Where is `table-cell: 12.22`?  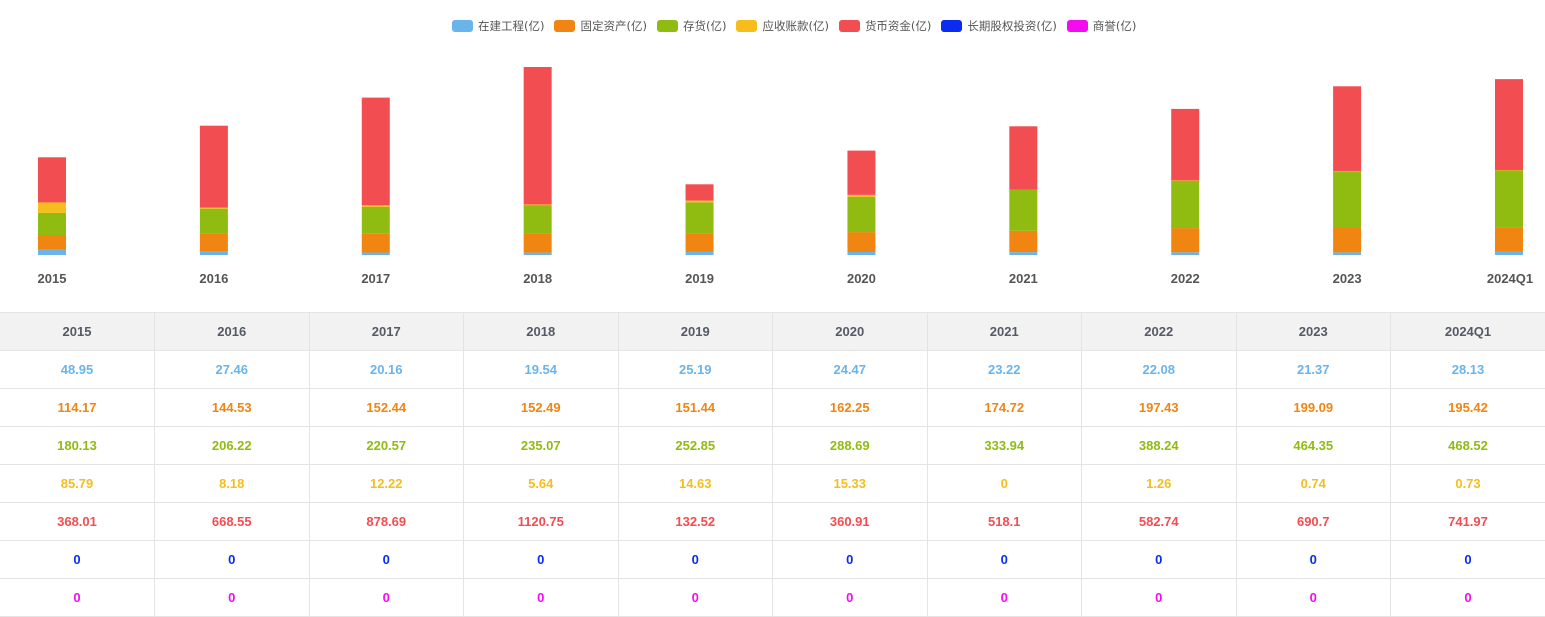
table-cell: 12.22 is located at coordinates (386, 483).